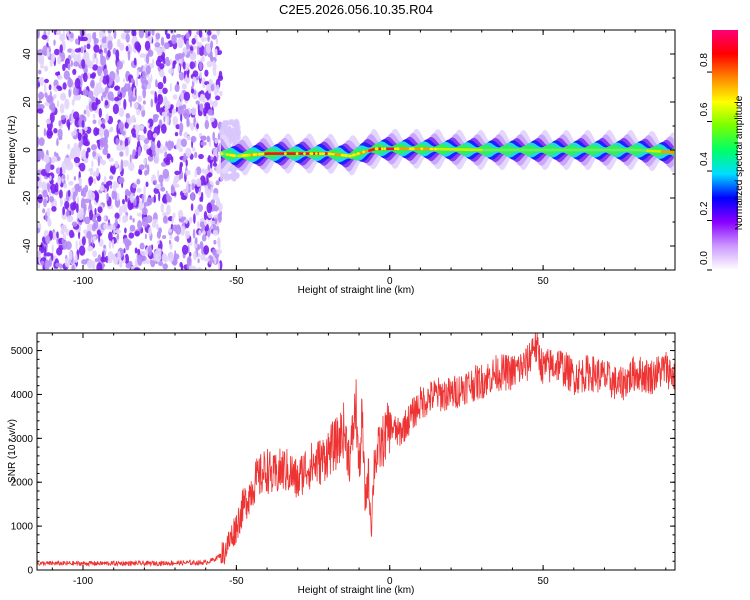  What do you see at coordinates (27, 150) in the screenshot?
I see `y-tick-label: 0` at bounding box center [27, 150].